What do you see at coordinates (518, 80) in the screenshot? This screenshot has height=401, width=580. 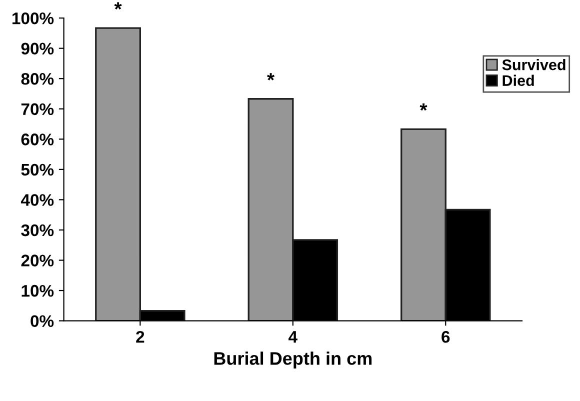 I see `legend-label: Died` at bounding box center [518, 80].